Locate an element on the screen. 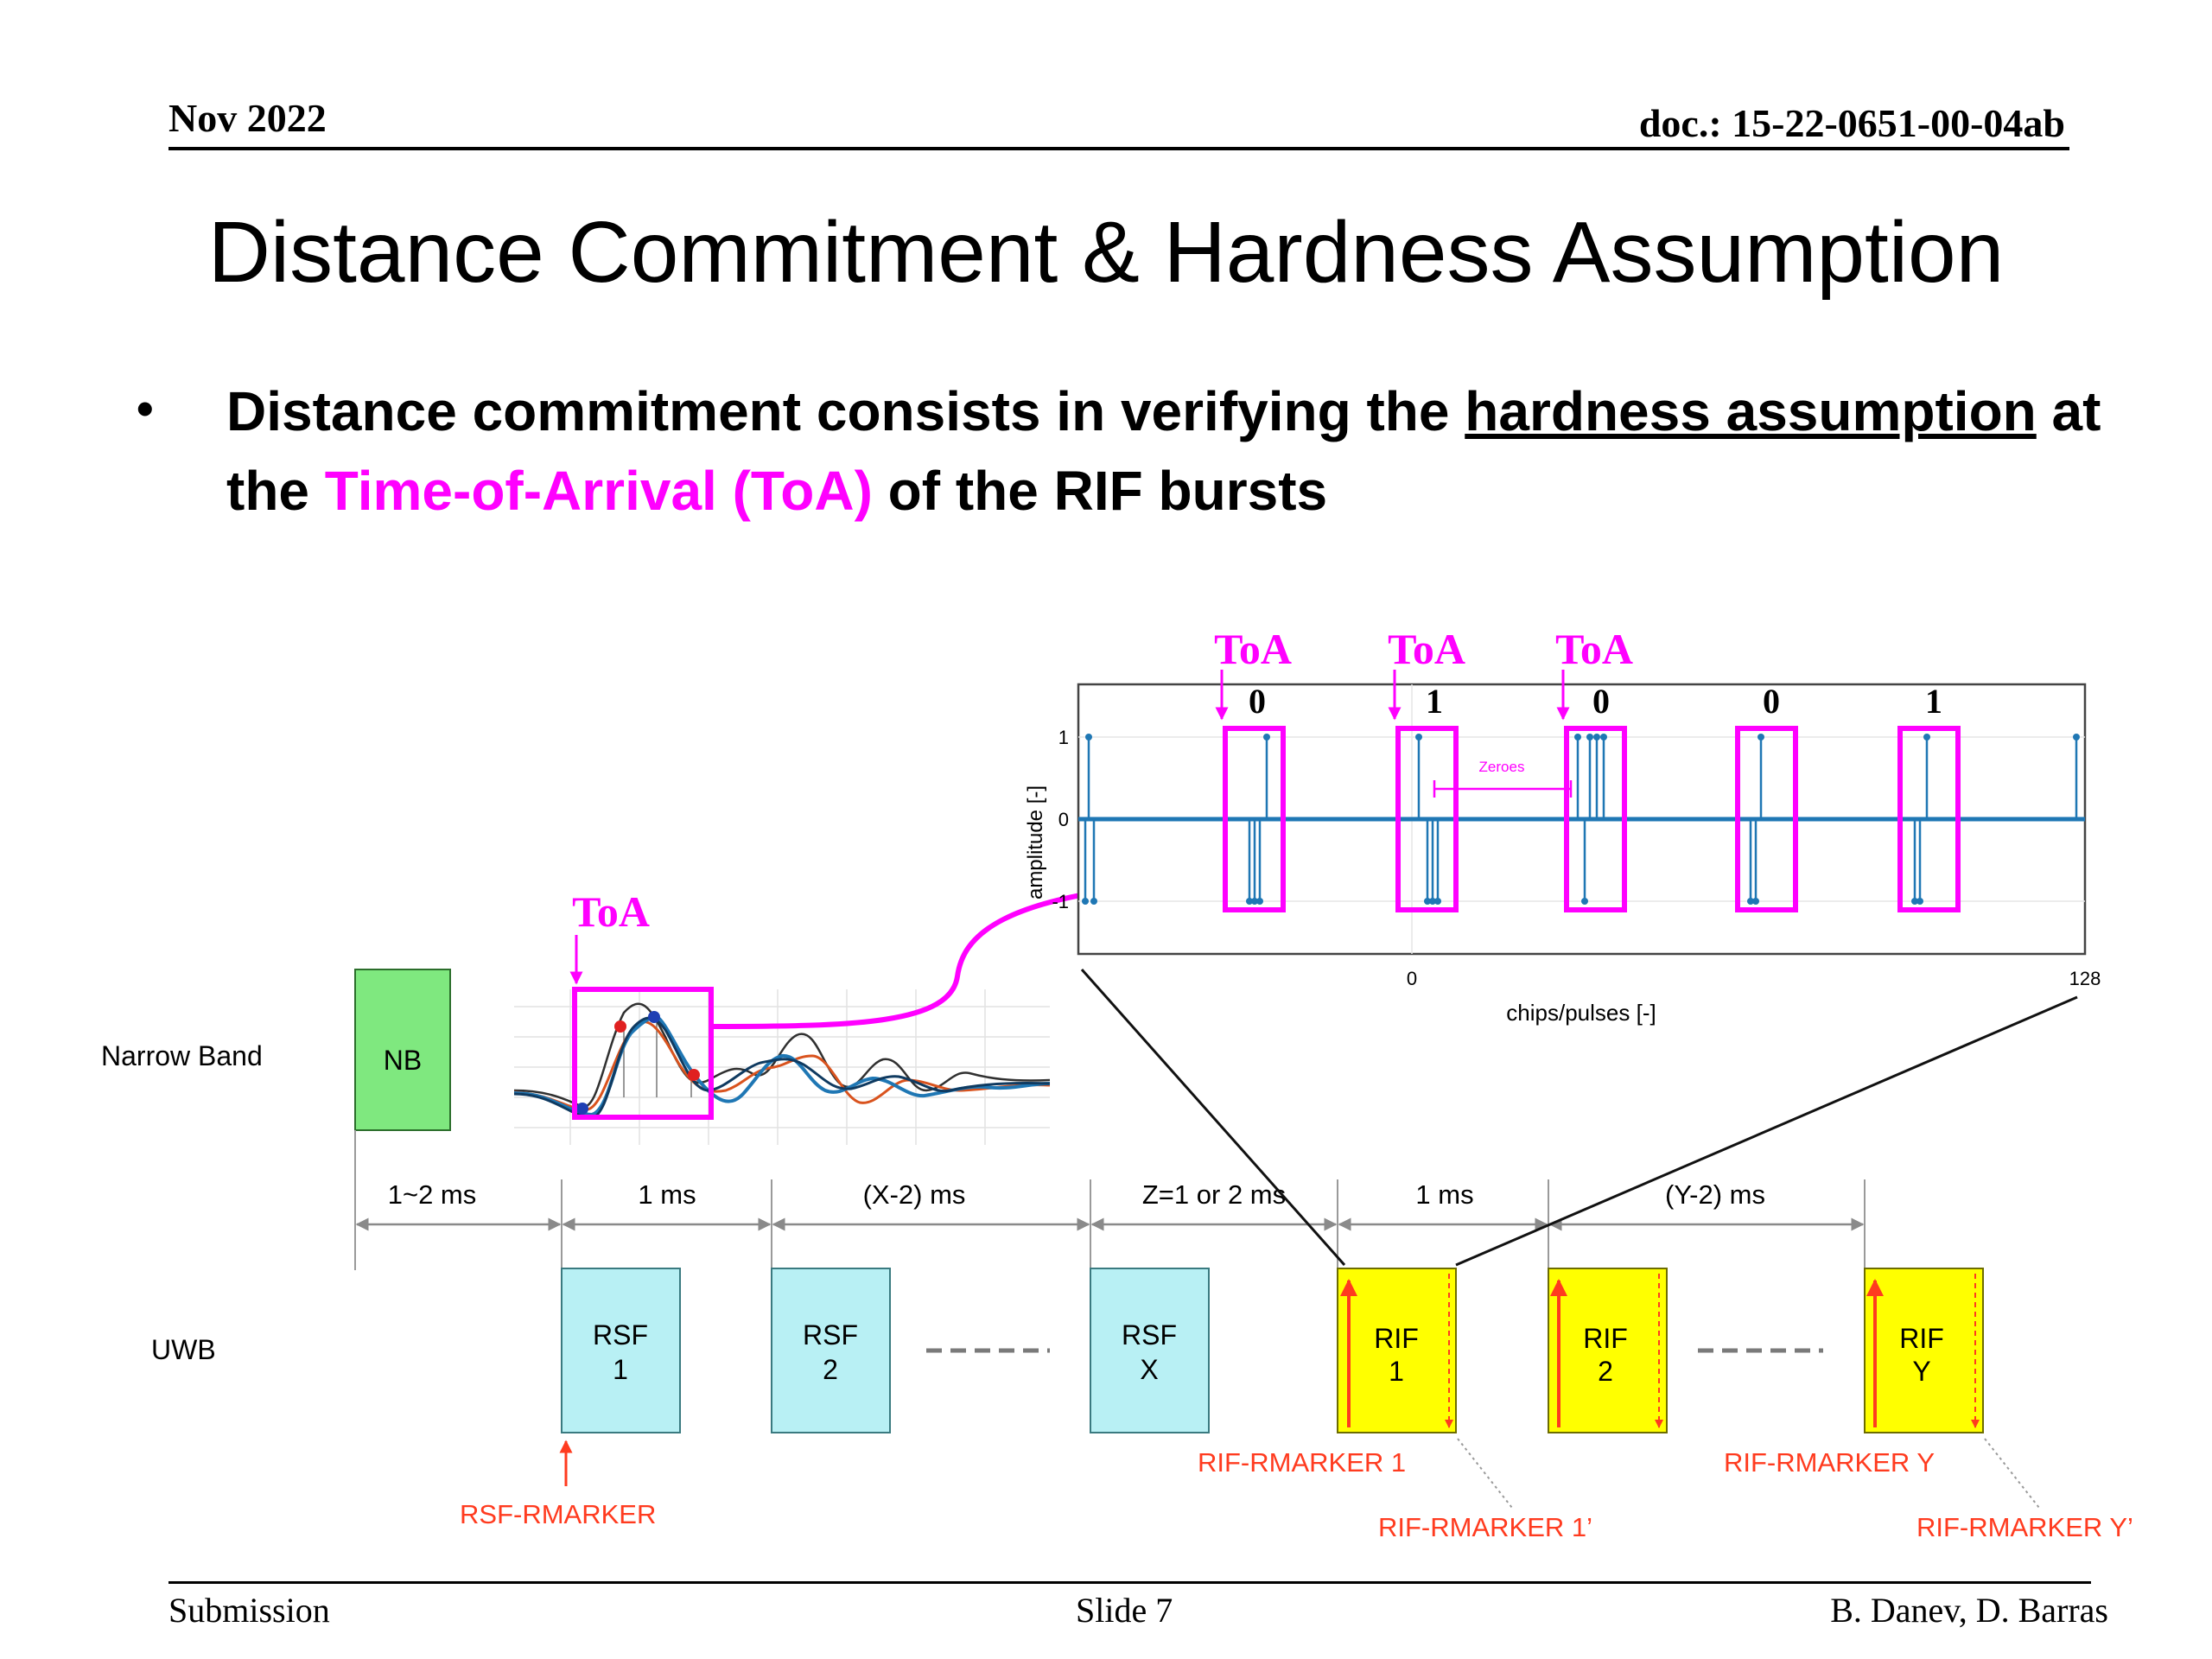 This screenshot has height=1659, width=2212. inset-bit-5: 1 is located at coordinates (1933, 701).